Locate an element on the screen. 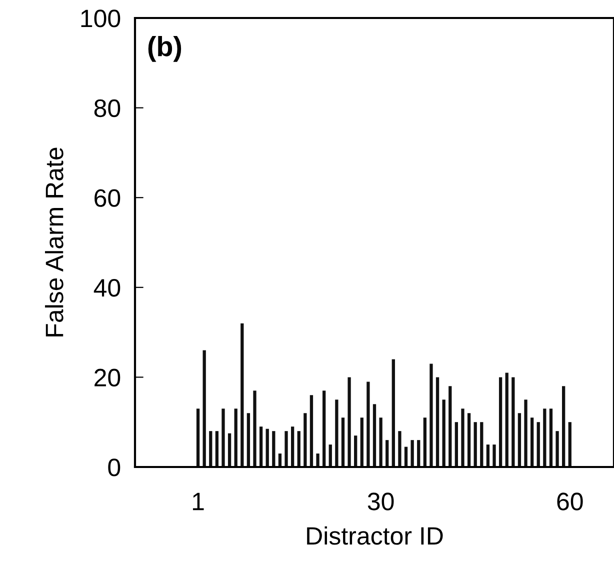  y-tick-label: 80 is located at coordinates (107, 108).